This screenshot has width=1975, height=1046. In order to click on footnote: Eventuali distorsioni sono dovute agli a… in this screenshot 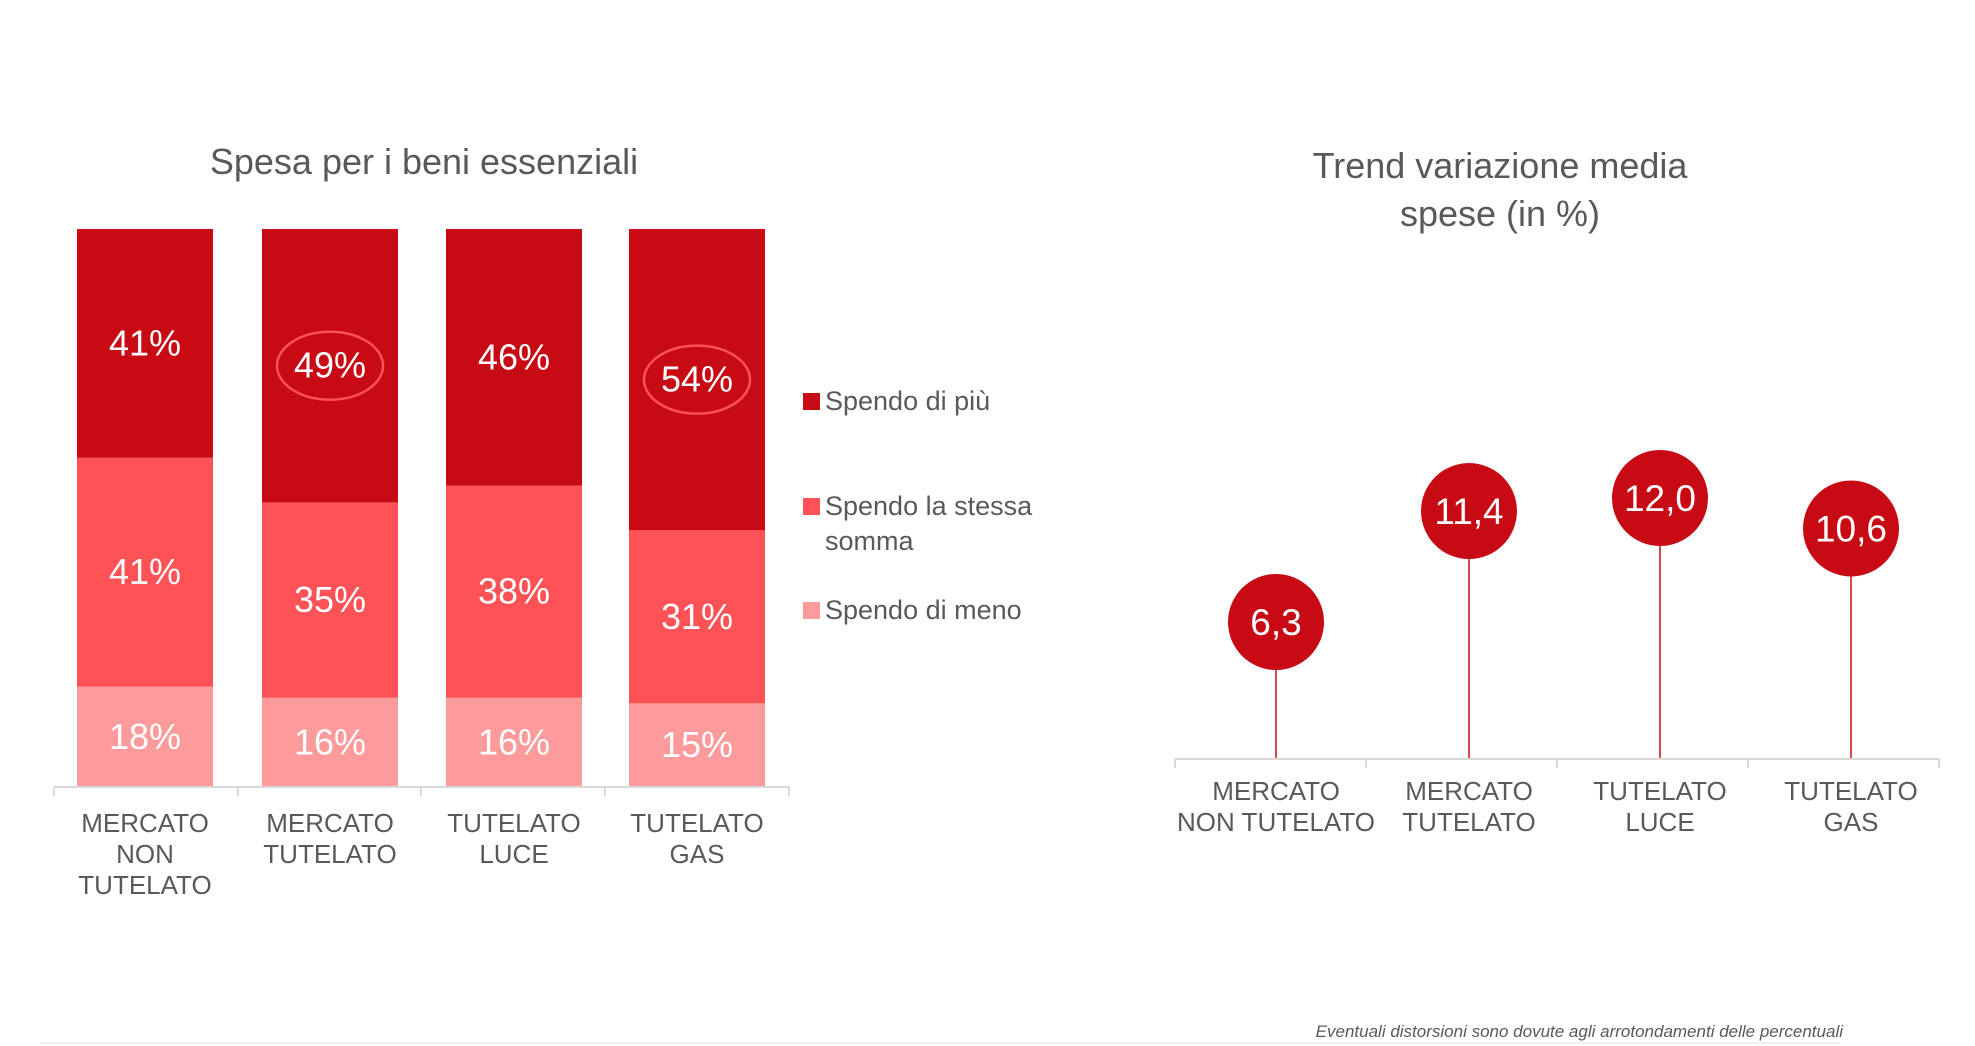, I will do `click(1579, 1031)`.